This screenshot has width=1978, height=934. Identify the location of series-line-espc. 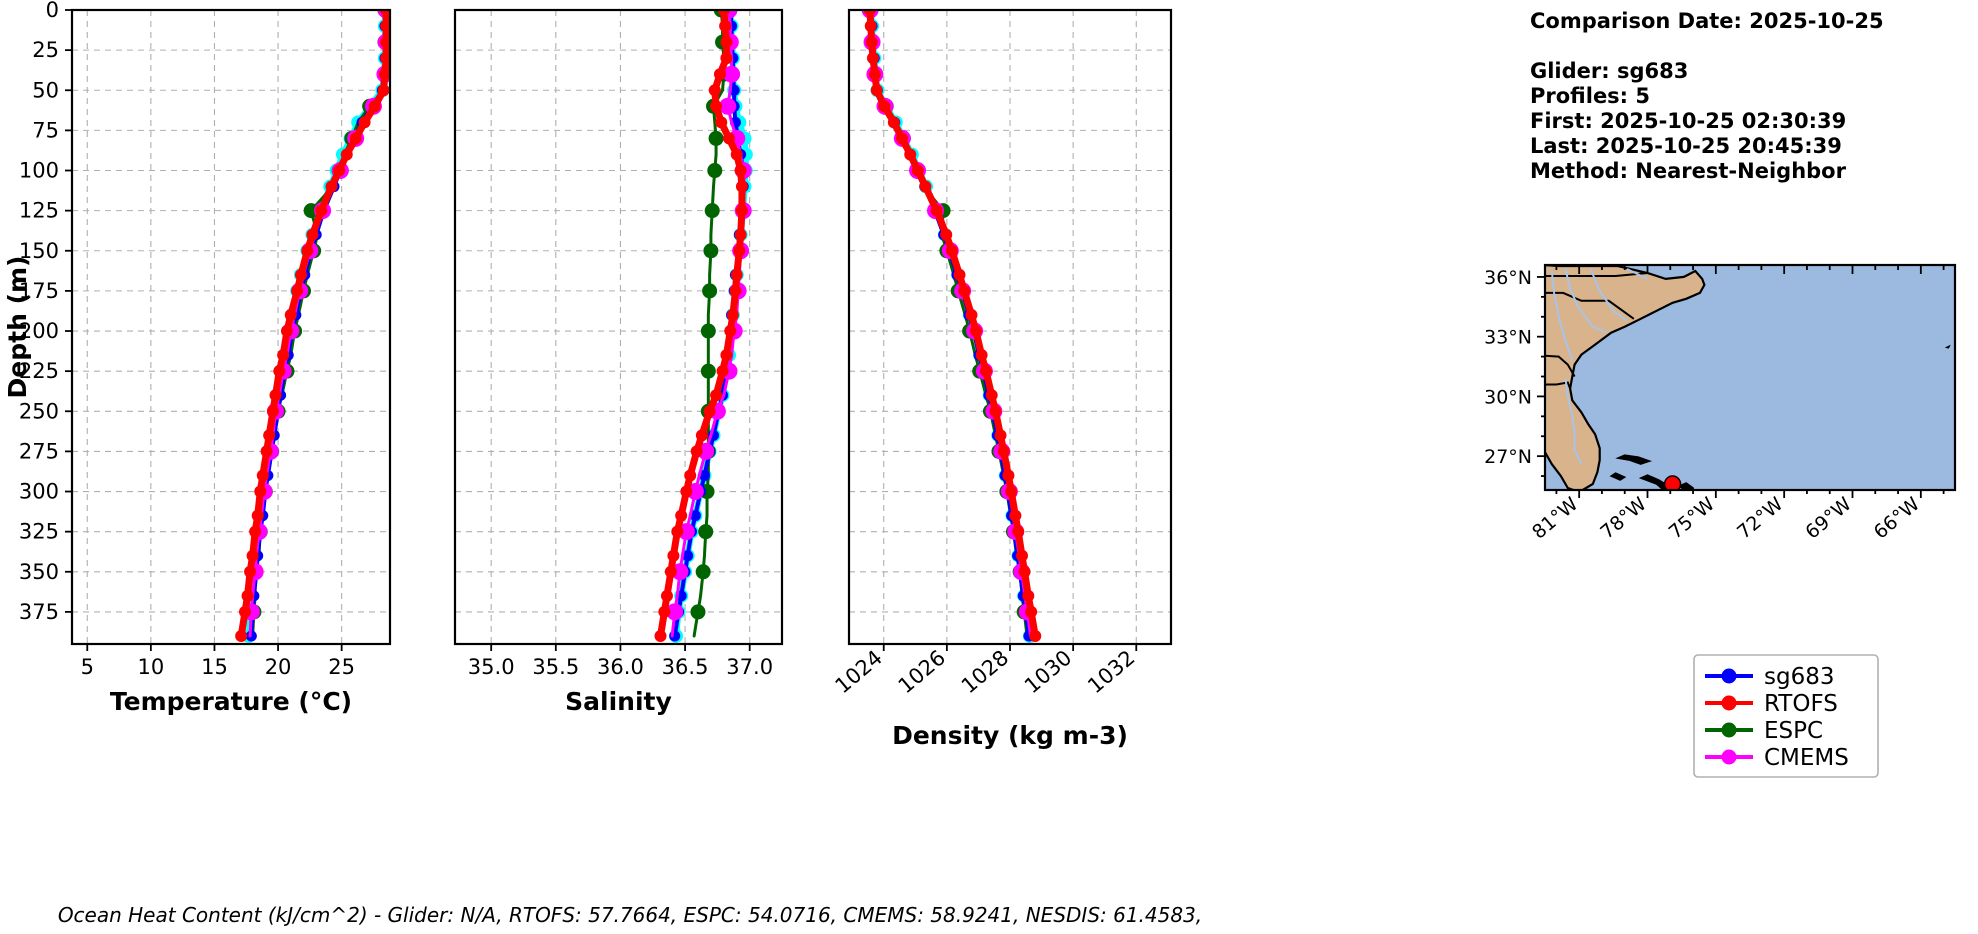
(948, 324).